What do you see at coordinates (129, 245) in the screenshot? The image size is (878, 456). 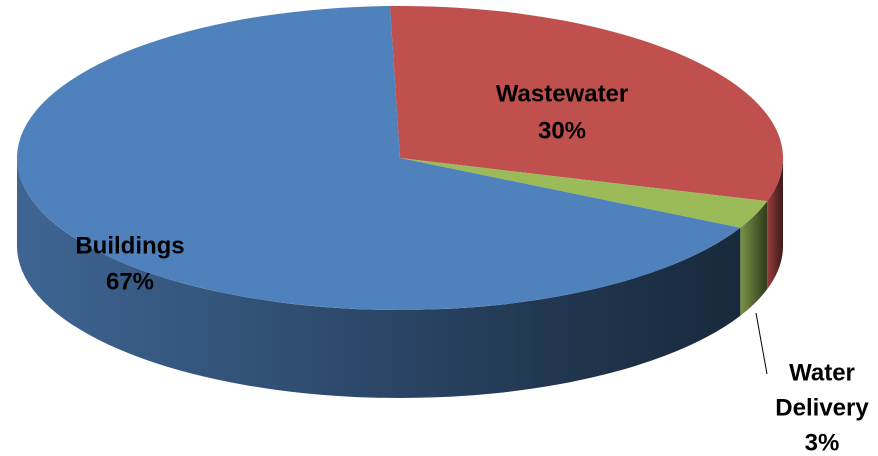 I see `slice-name-label-buildings: Buildings` at bounding box center [129, 245].